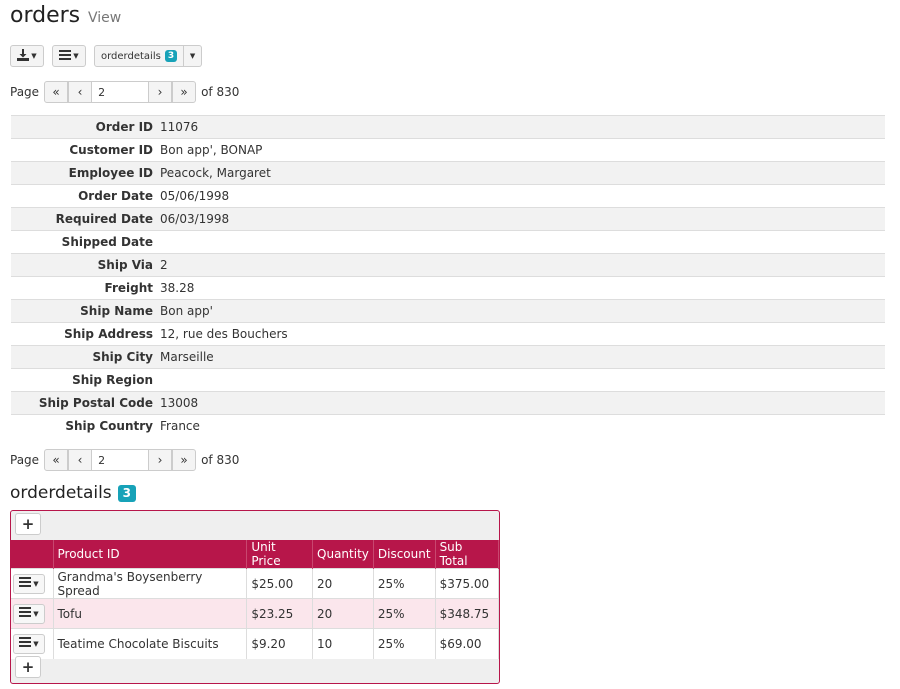 This screenshot has width=900, height=689. Describe the element at coordinates (467, 583) in the screenshot. I see `table-cell: $375.00` at that location.